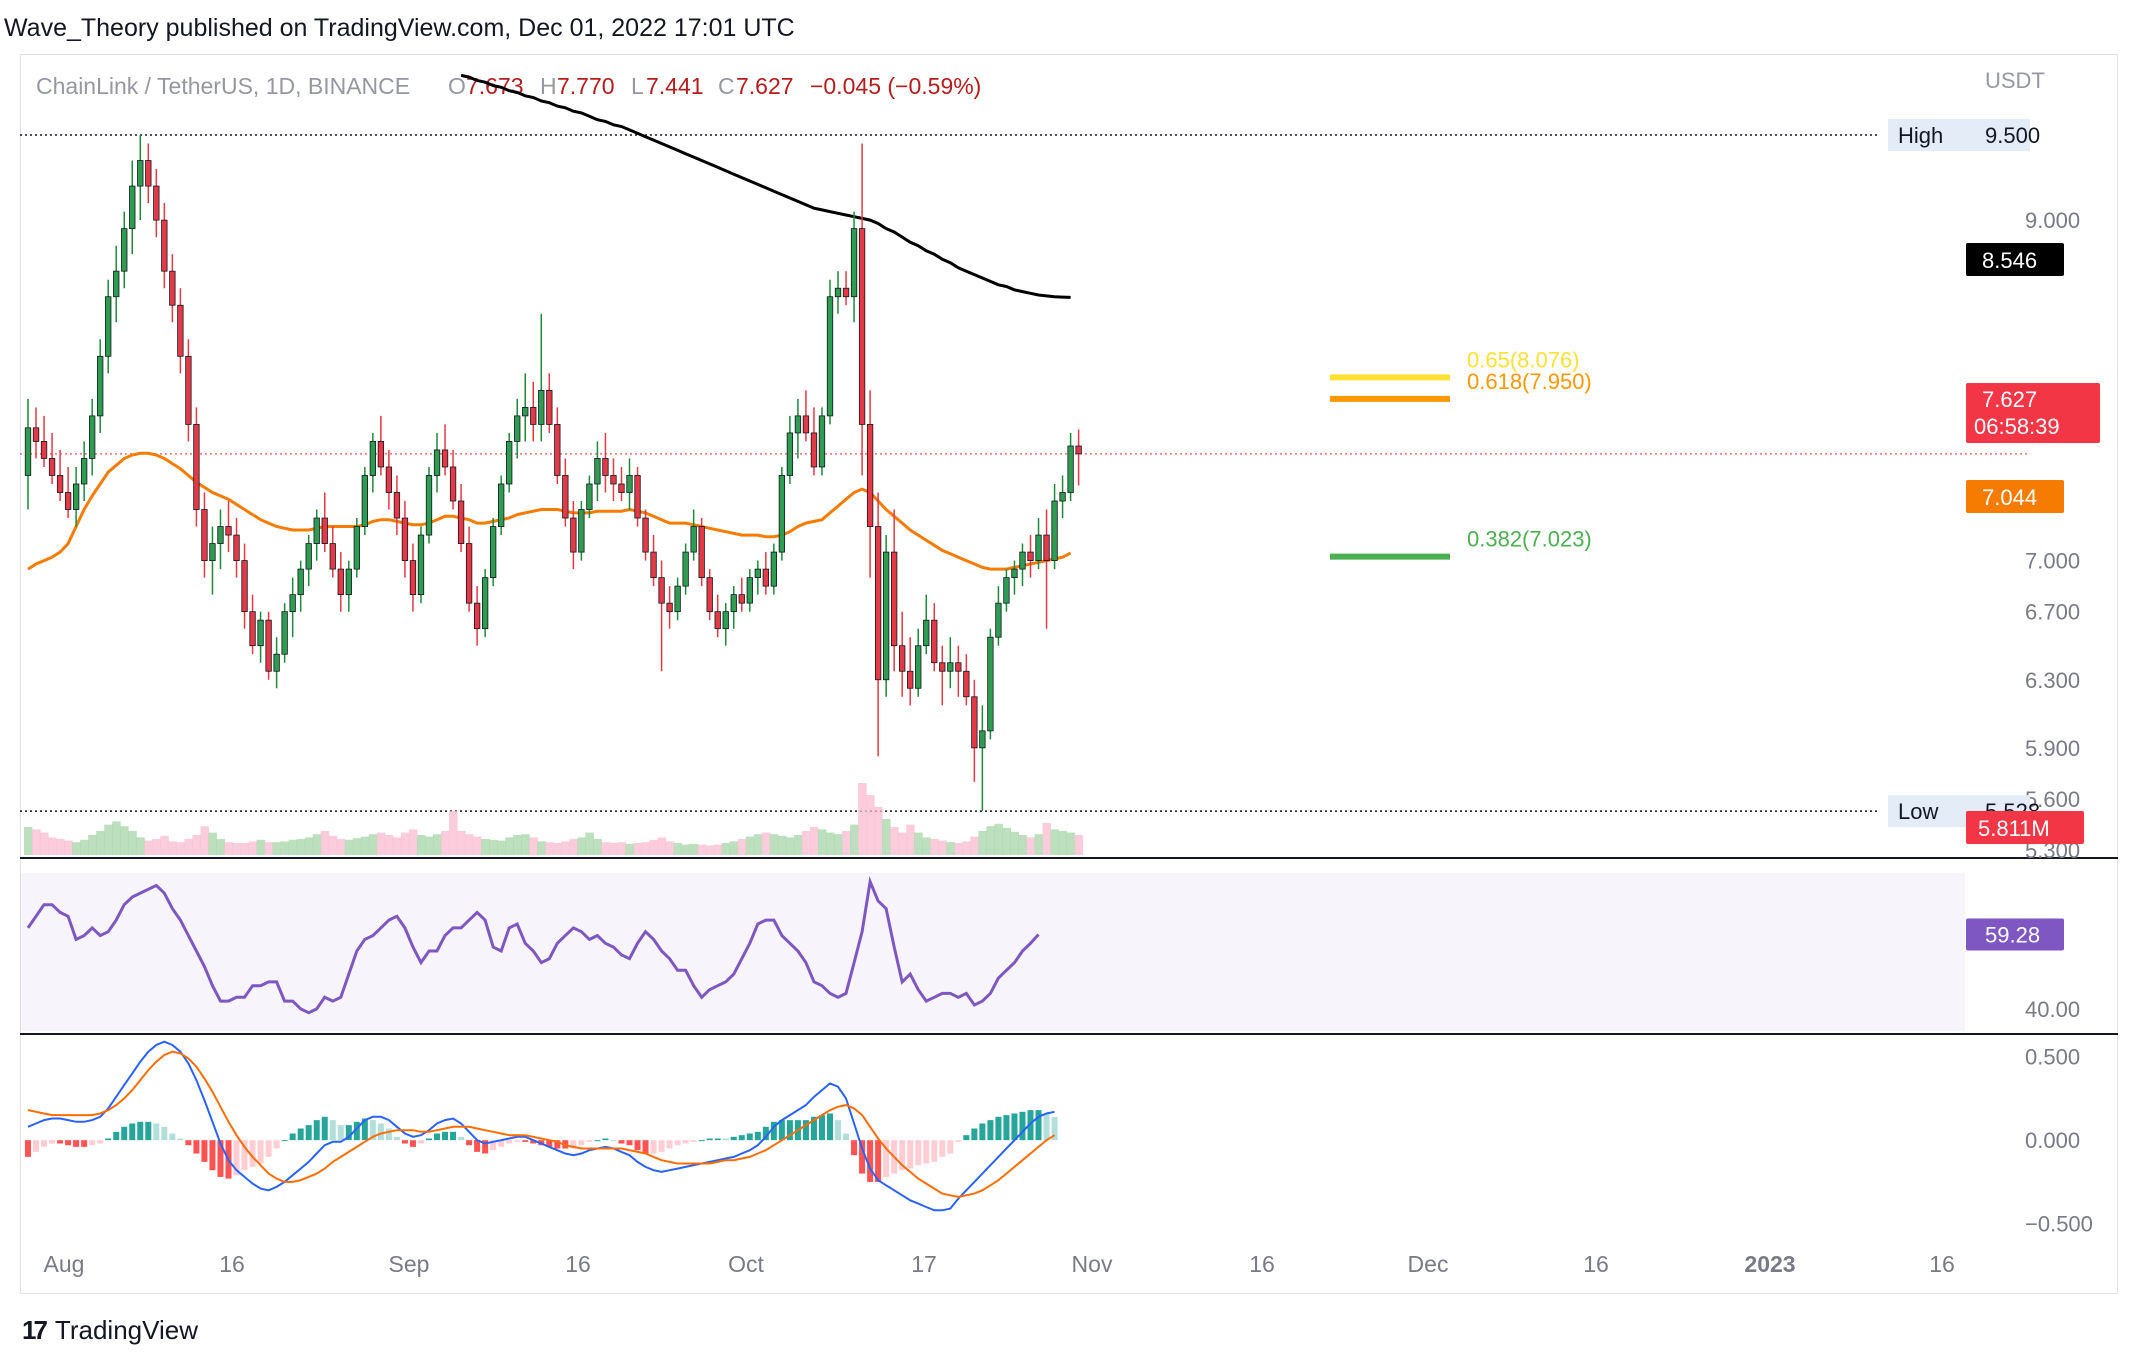  I want to click on tradingview-logo: 17 TradingView, so click(110, 1330).